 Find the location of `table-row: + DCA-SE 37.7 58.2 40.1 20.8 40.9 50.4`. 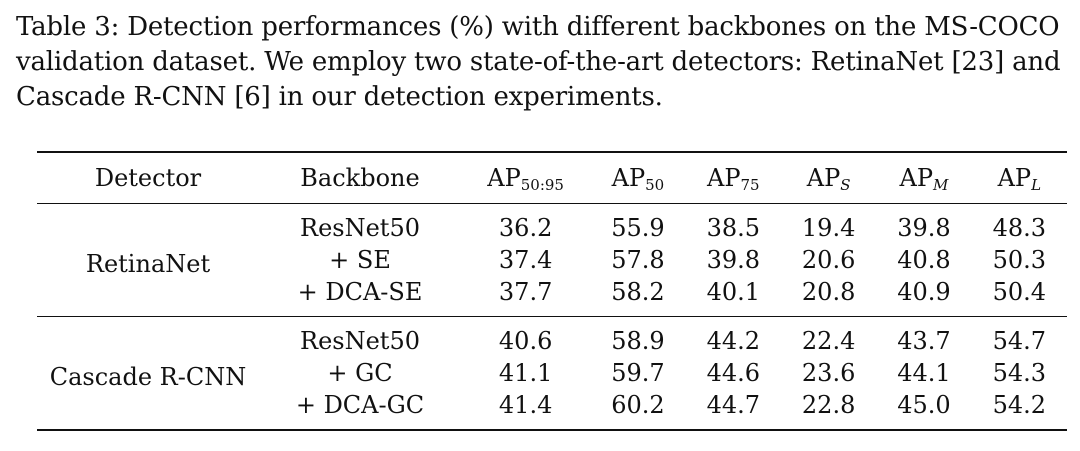

table-row: + DCA-SE 37.7 58.2 40.1 20.8 40.9 50.4 is located at coordinates (552, 296).